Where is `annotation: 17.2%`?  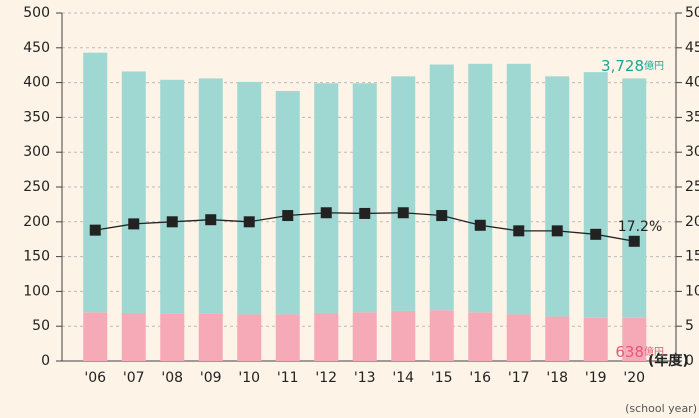
annotation: 17.2% is located at coordinates (640, 227).